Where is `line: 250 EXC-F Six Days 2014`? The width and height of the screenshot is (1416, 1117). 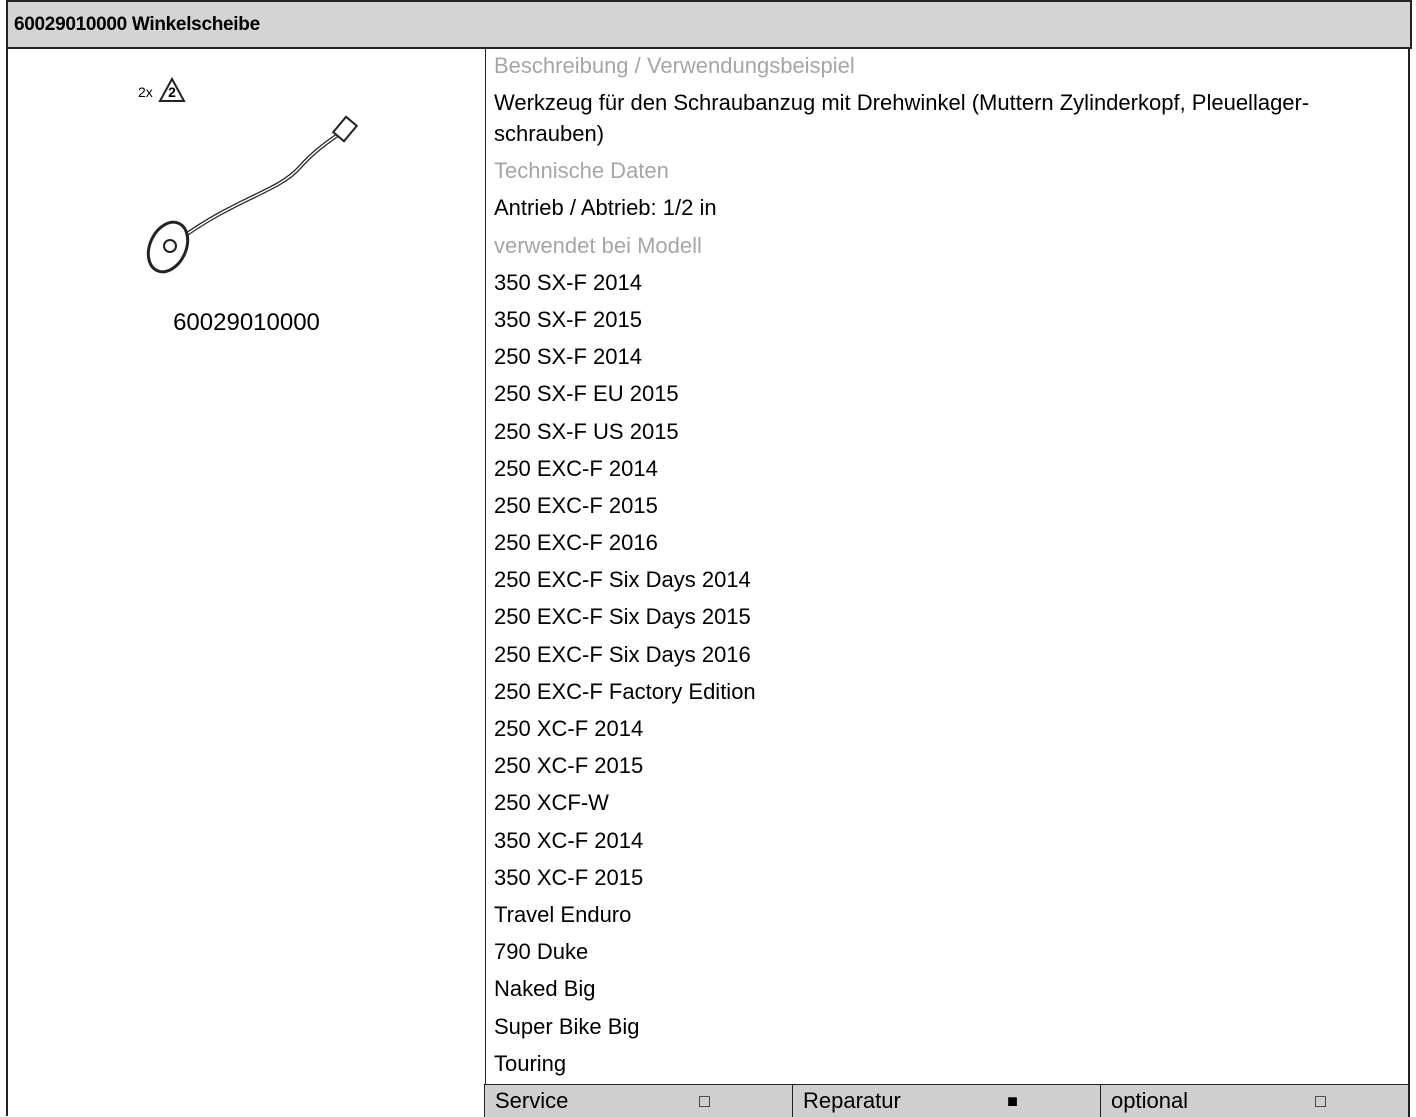
line: 250 EXC-F Six Days 2014 is located at coordinates (622, 580).